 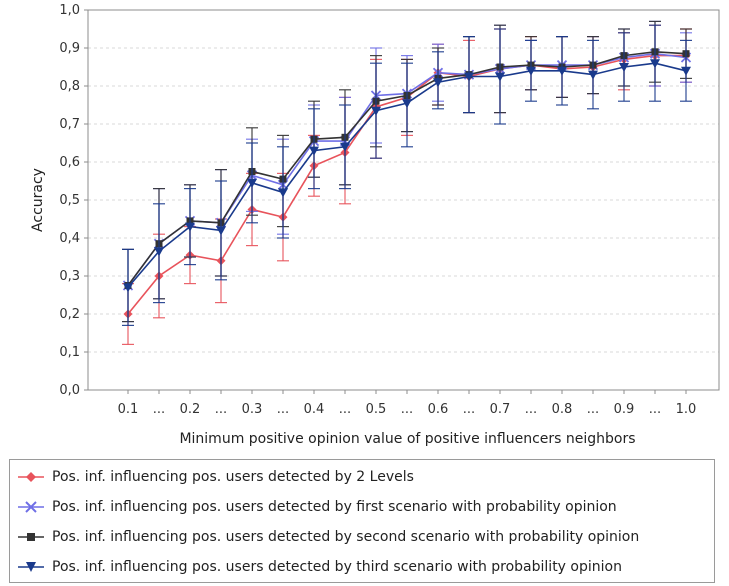 I want to click on y-tick-label: 0,7, so click(x=69, y=124).